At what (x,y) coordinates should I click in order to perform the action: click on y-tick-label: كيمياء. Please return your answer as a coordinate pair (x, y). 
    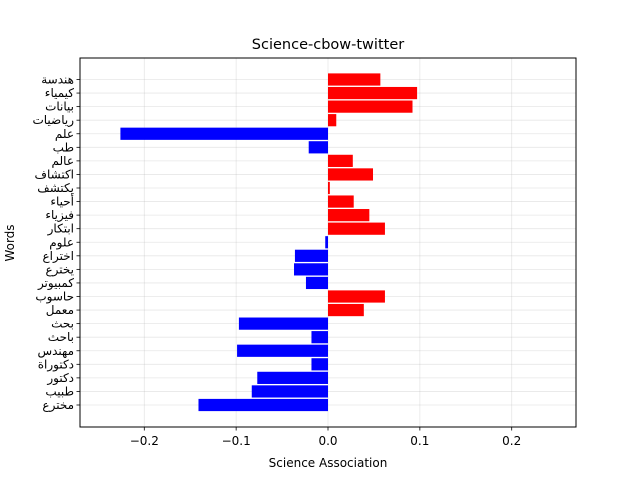
    Looking at the image, I should click on (59, 93).